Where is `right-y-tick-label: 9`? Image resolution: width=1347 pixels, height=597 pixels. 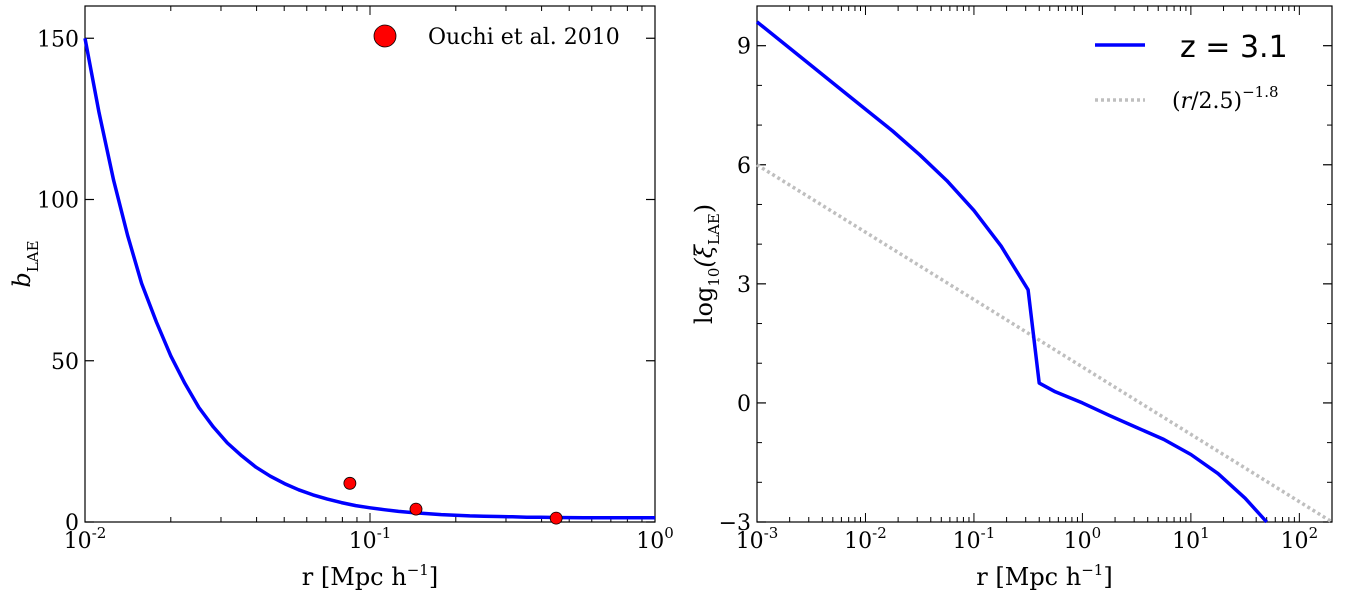
right-y-tick-label: 9 is located at coordinates (744, 47).